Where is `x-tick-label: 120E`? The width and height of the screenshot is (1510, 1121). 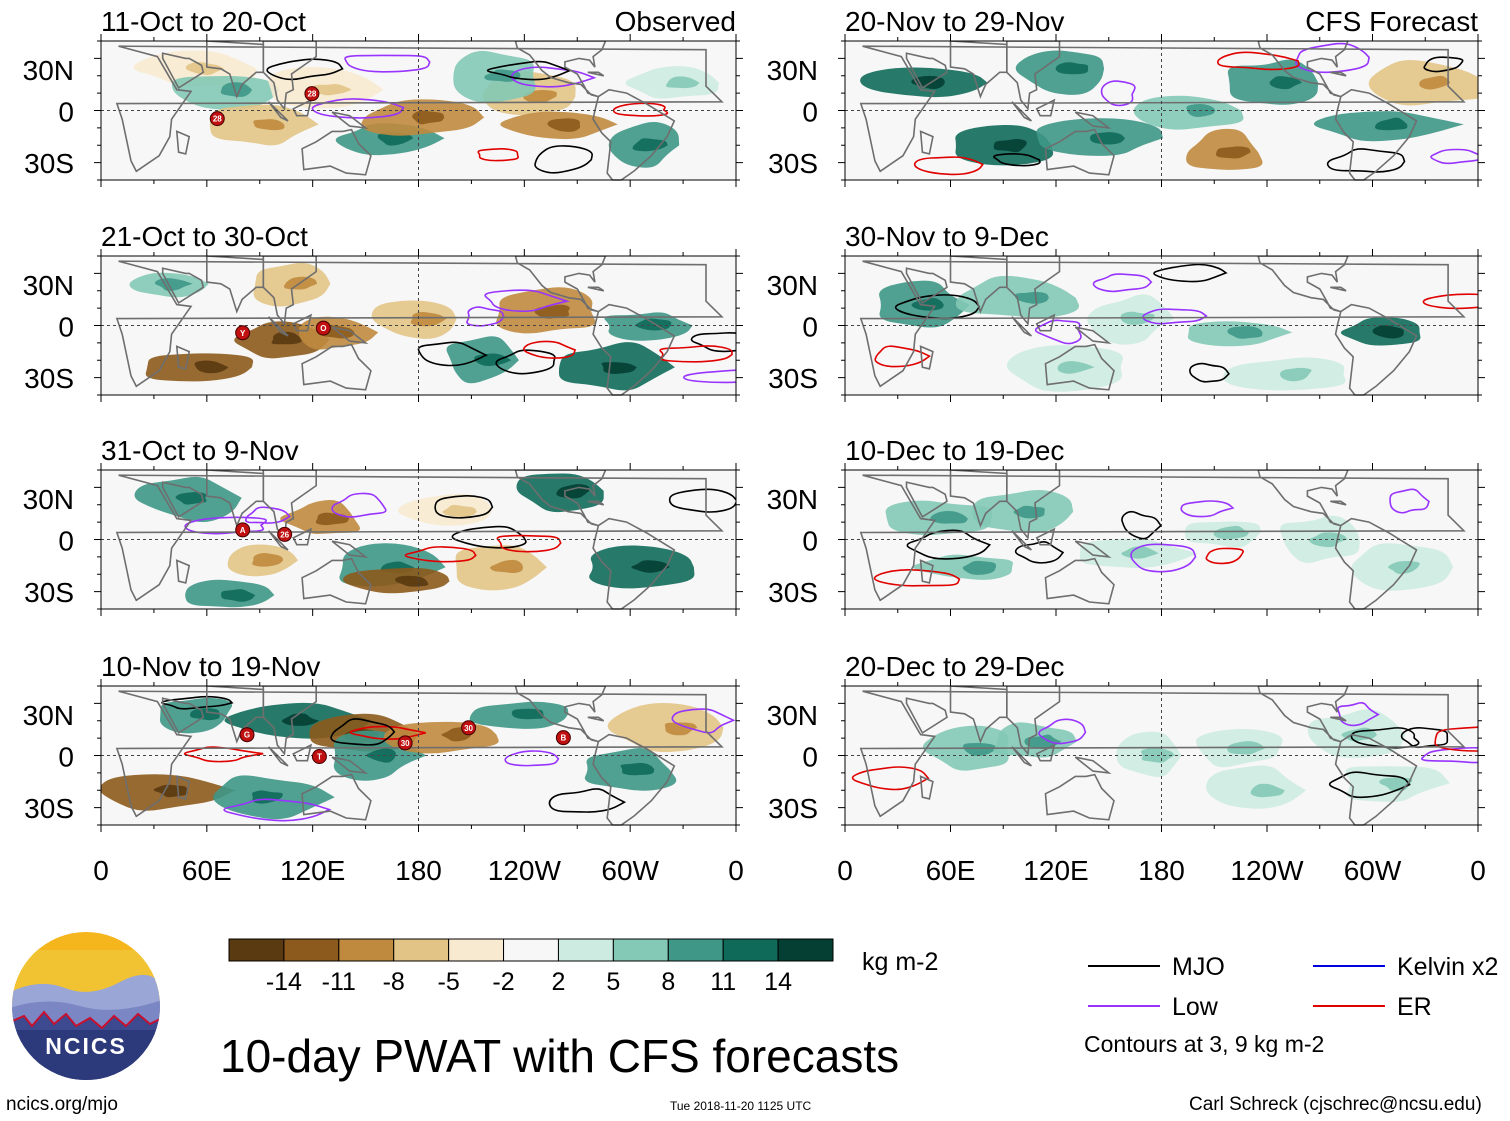
x-tick-label: 120E is located at coordinates (1055, 870).